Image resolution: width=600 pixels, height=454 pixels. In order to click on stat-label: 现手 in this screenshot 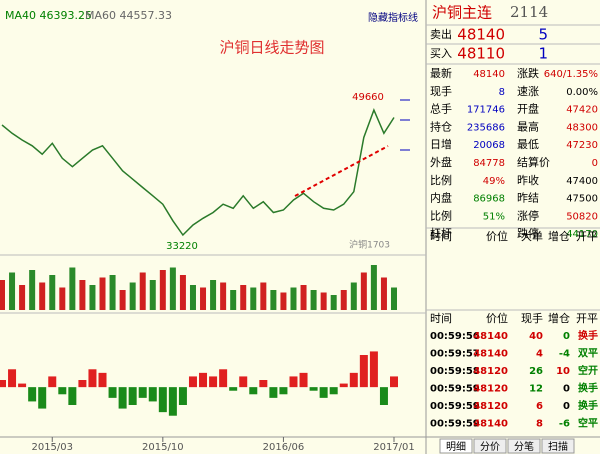, I will do `click(441, 91)`.